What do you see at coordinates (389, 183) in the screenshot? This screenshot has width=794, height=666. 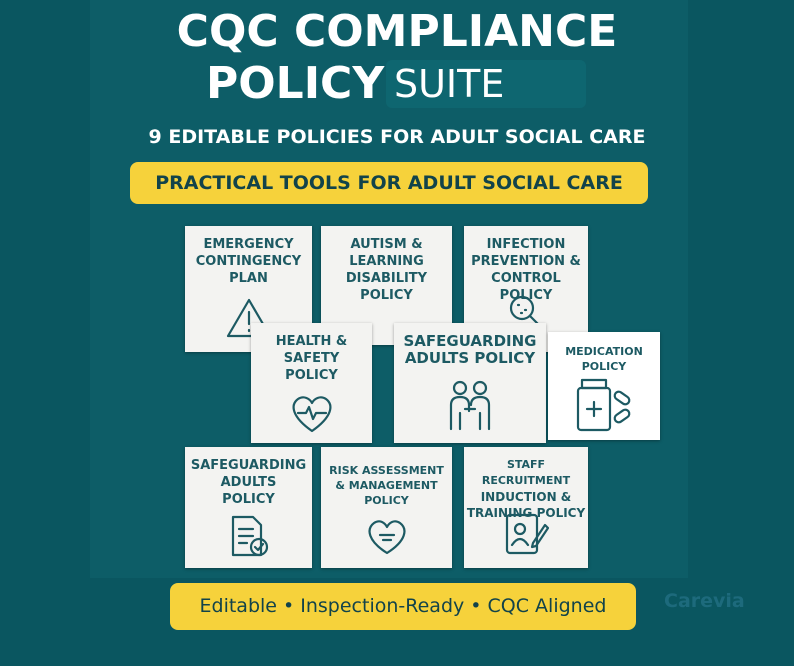 I see `banner: PRACTICAL TOOLS FOR ADULT SOCIAL CARE` at bounding box center [389, 183].